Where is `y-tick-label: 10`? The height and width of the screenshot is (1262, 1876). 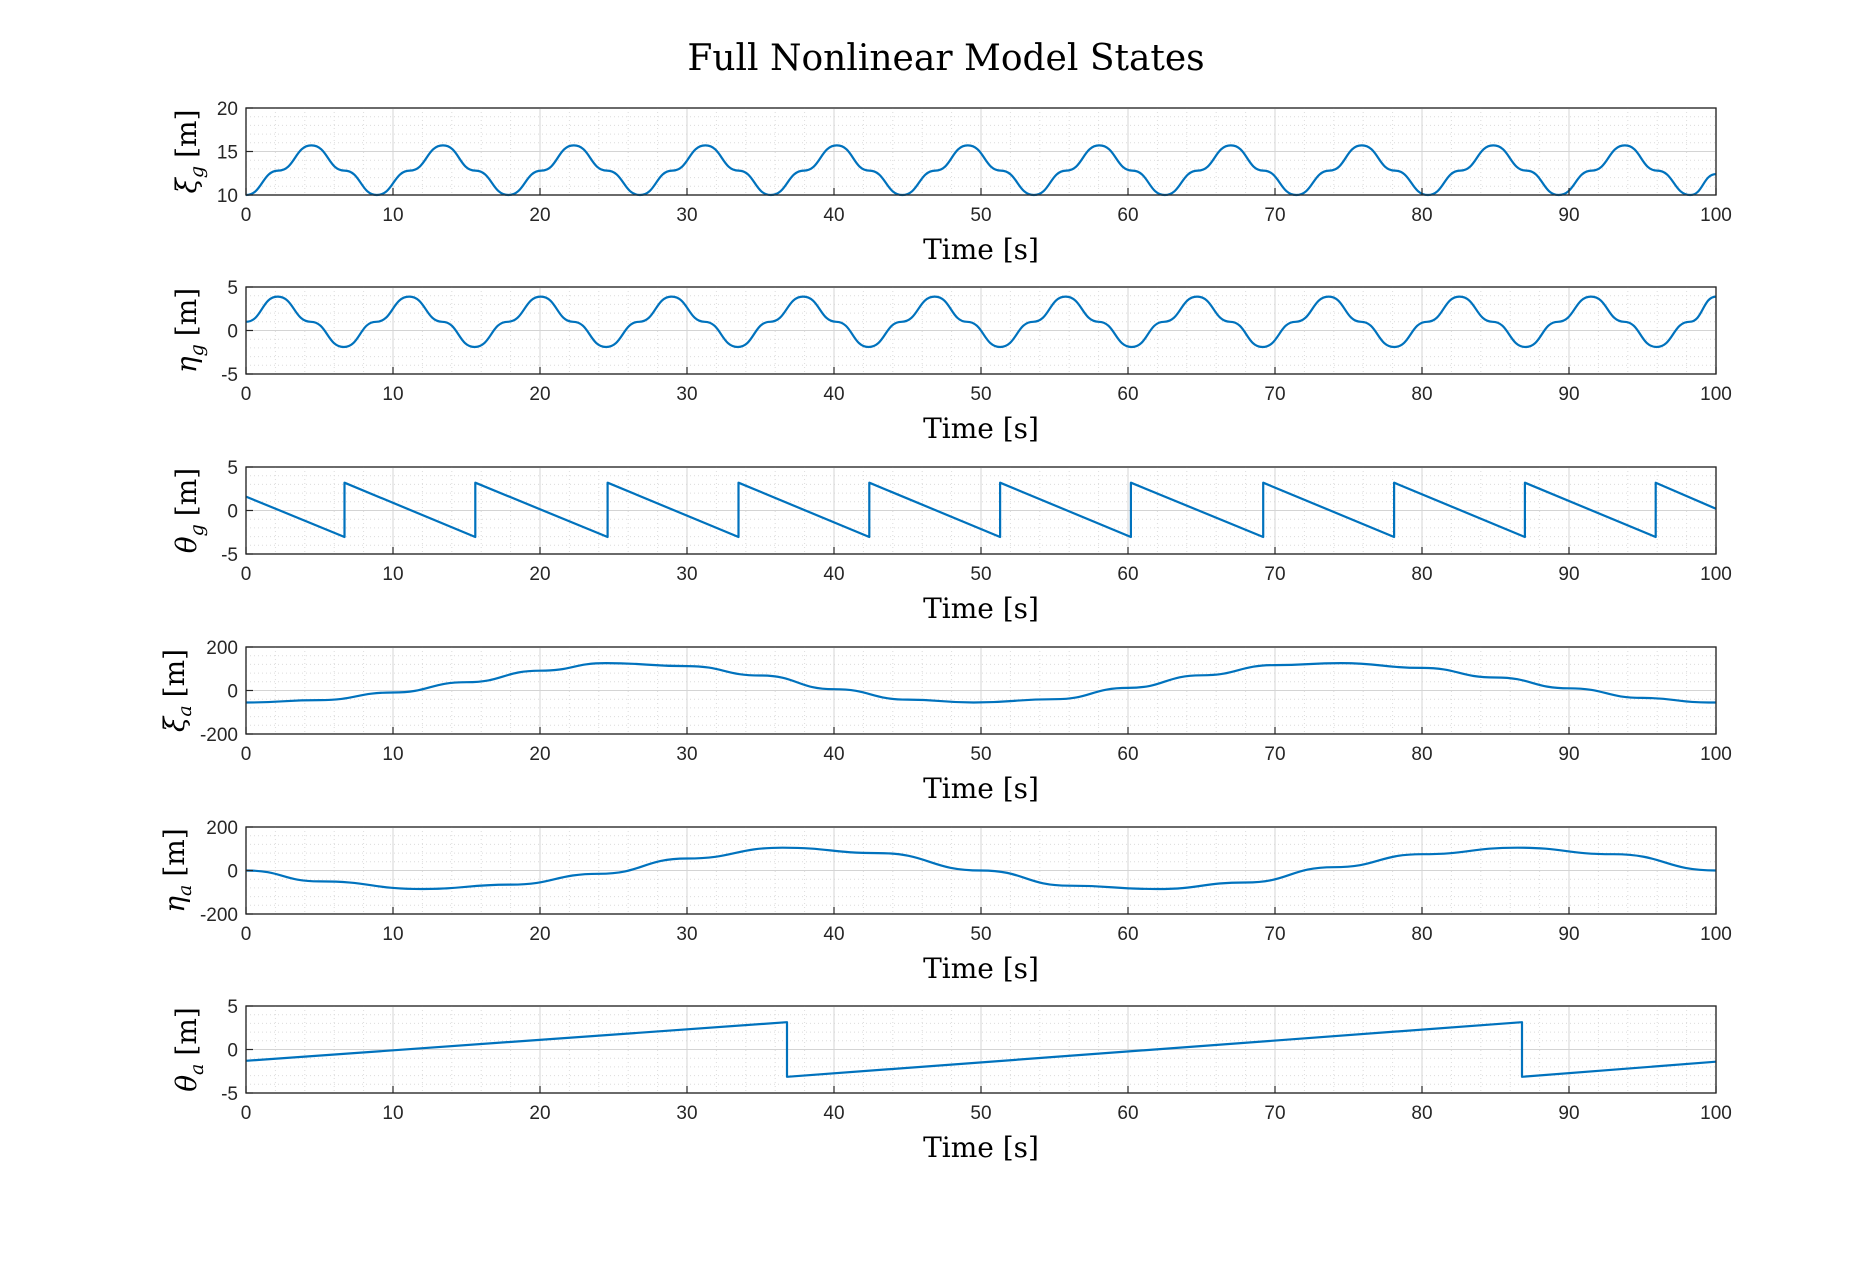 y-tick-label: 10 is located at coordinates (227, 196).